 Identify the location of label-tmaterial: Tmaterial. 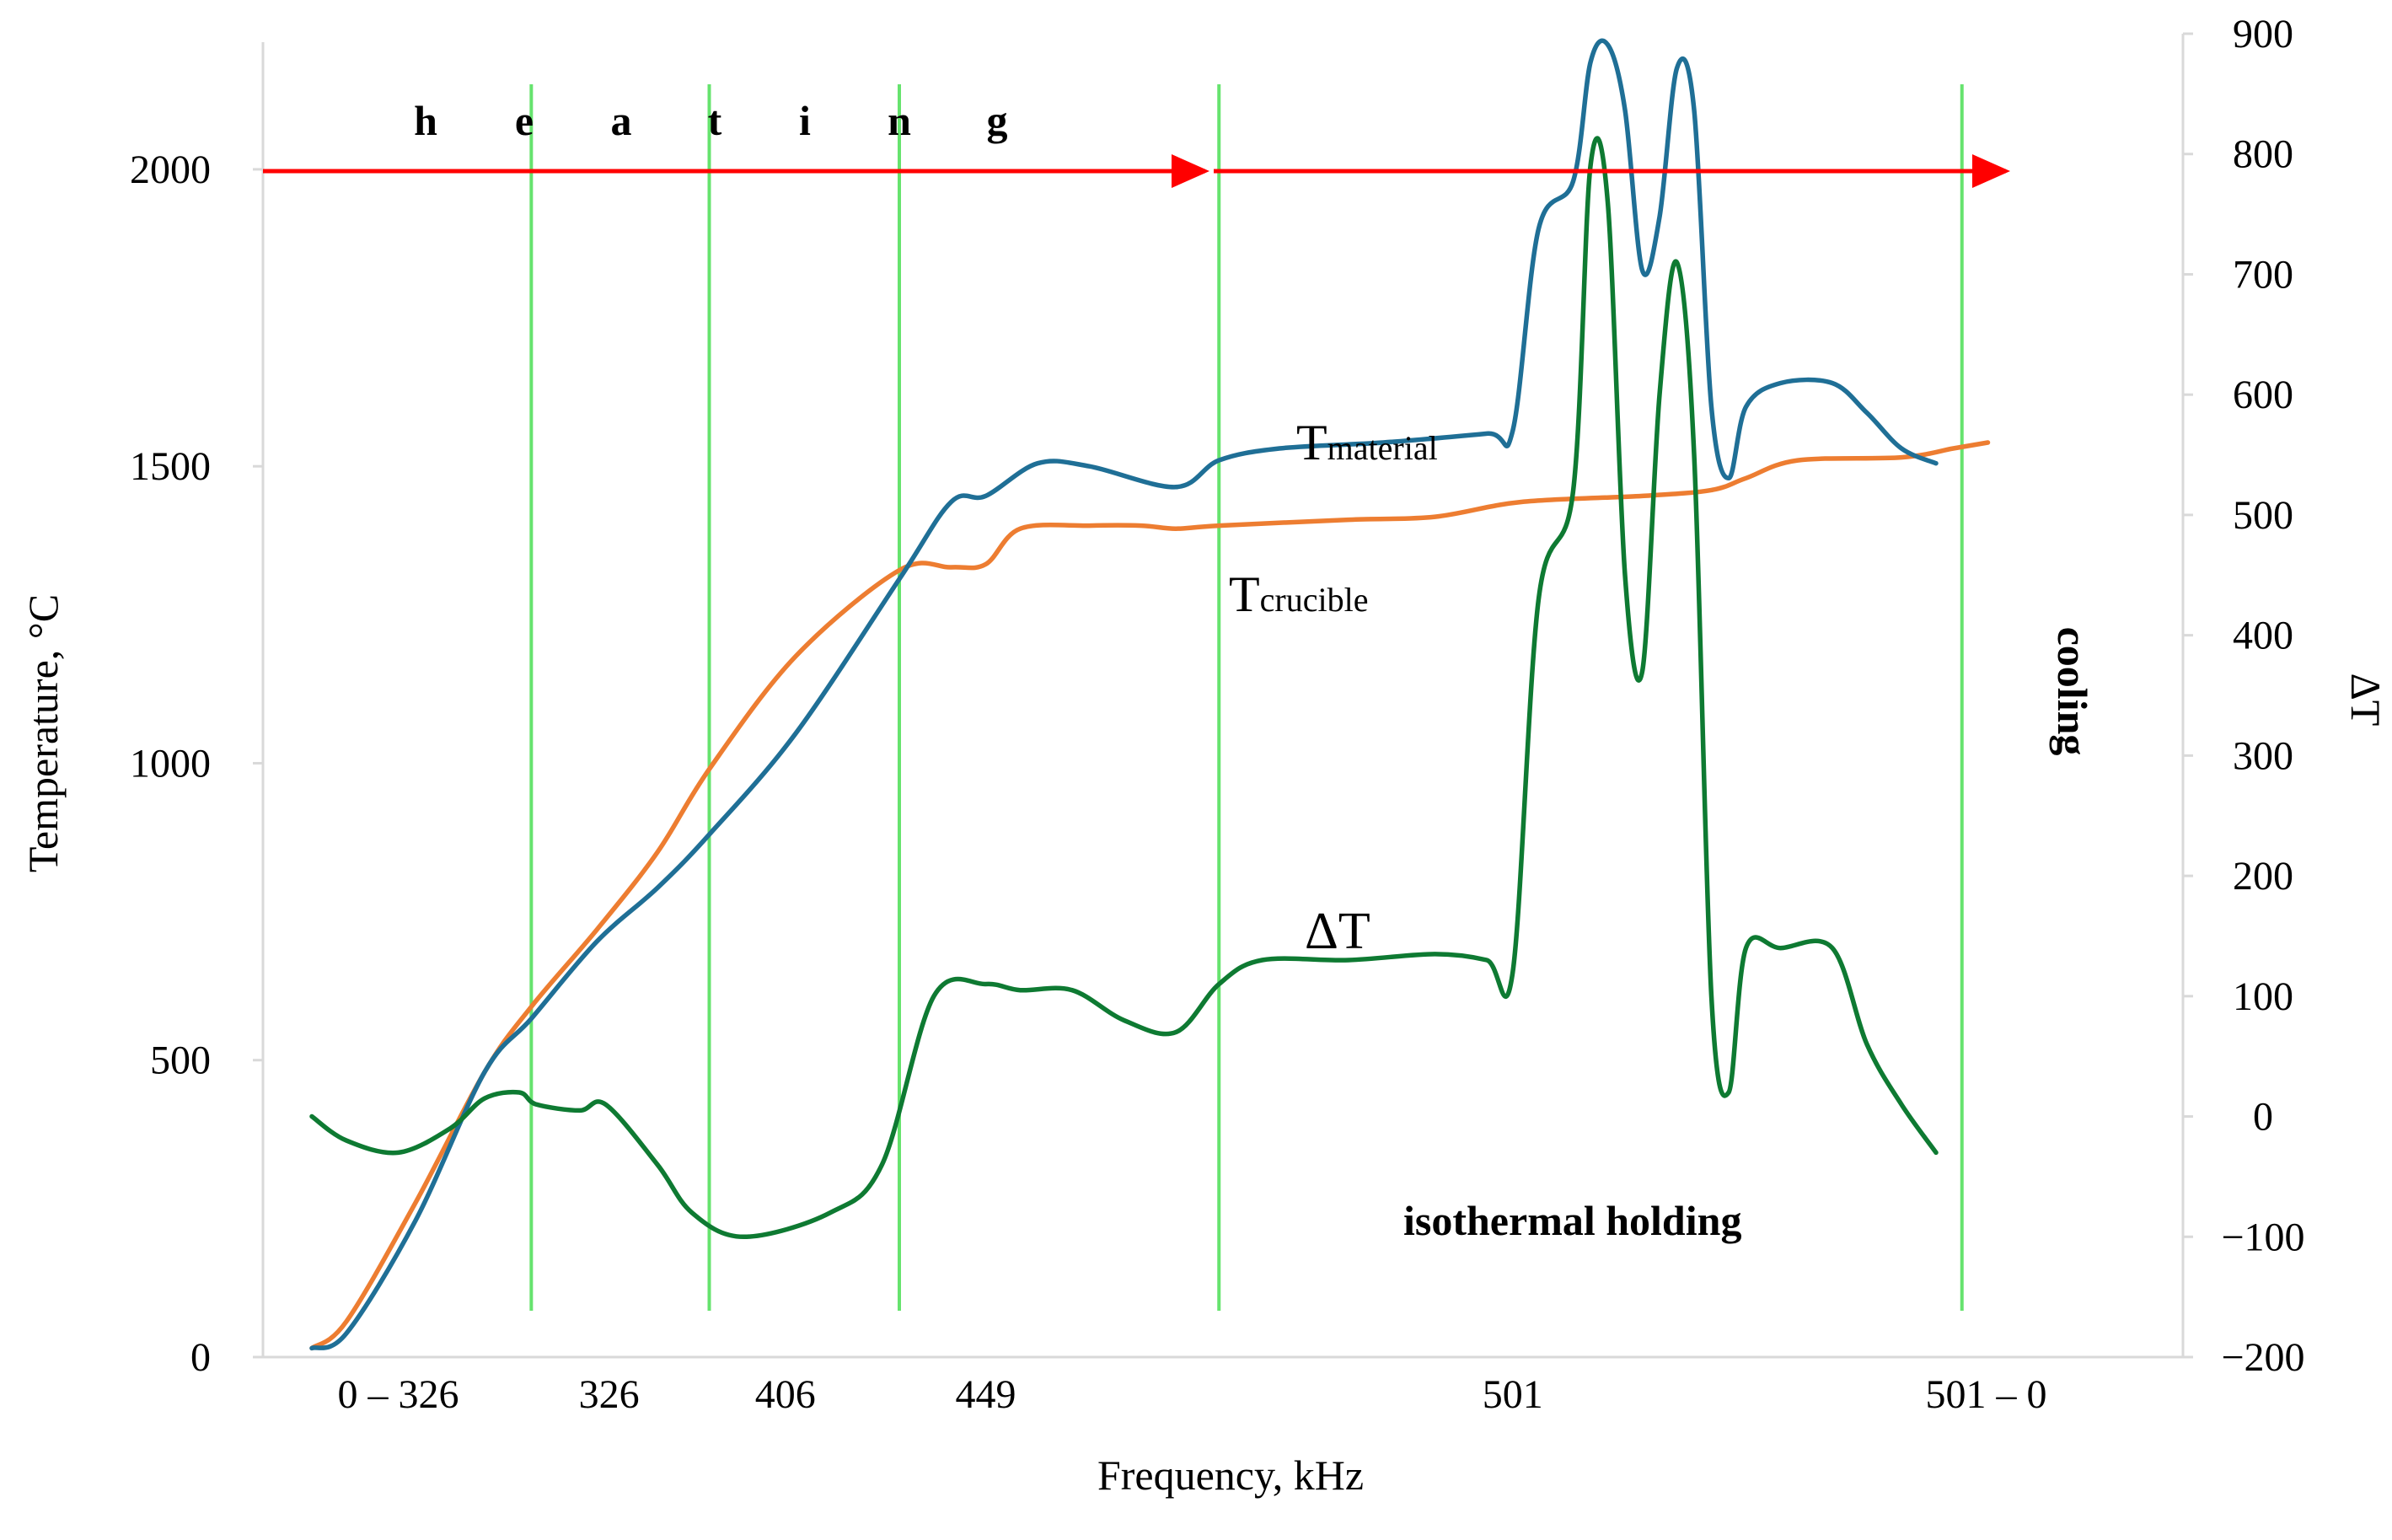
(1367, 442).